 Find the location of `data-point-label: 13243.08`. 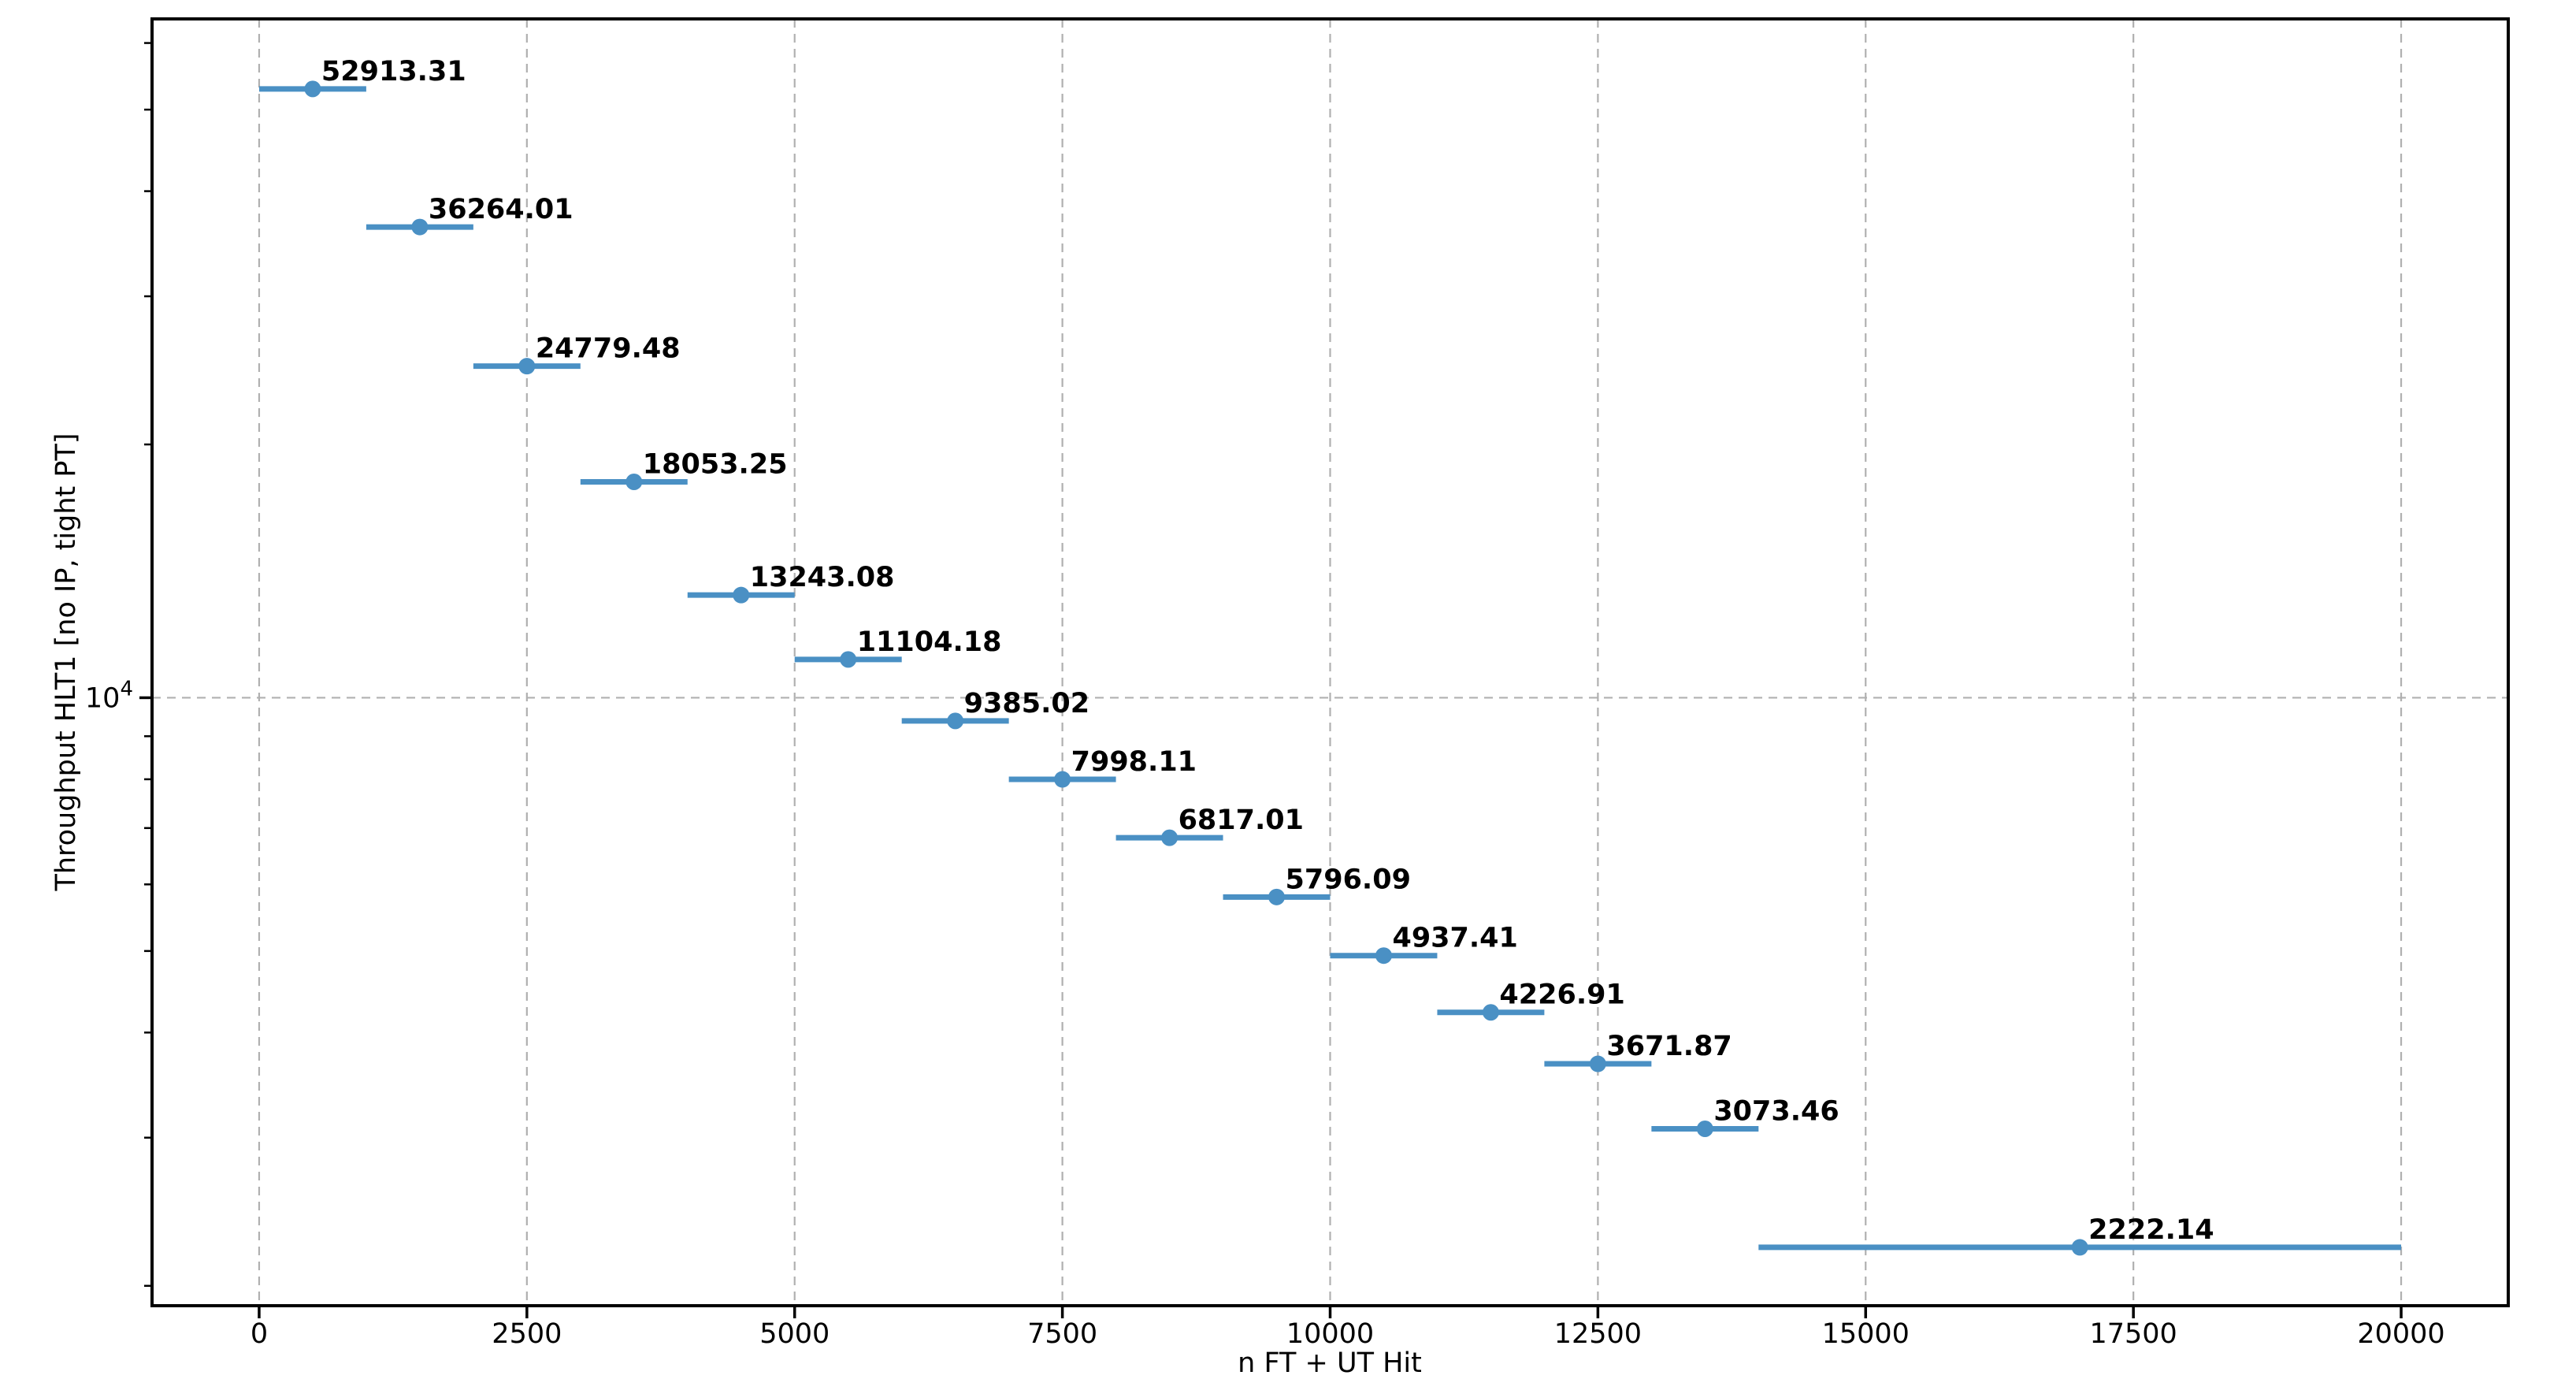

data-point-label: 13243.08 is located at coordinates (822, 577).